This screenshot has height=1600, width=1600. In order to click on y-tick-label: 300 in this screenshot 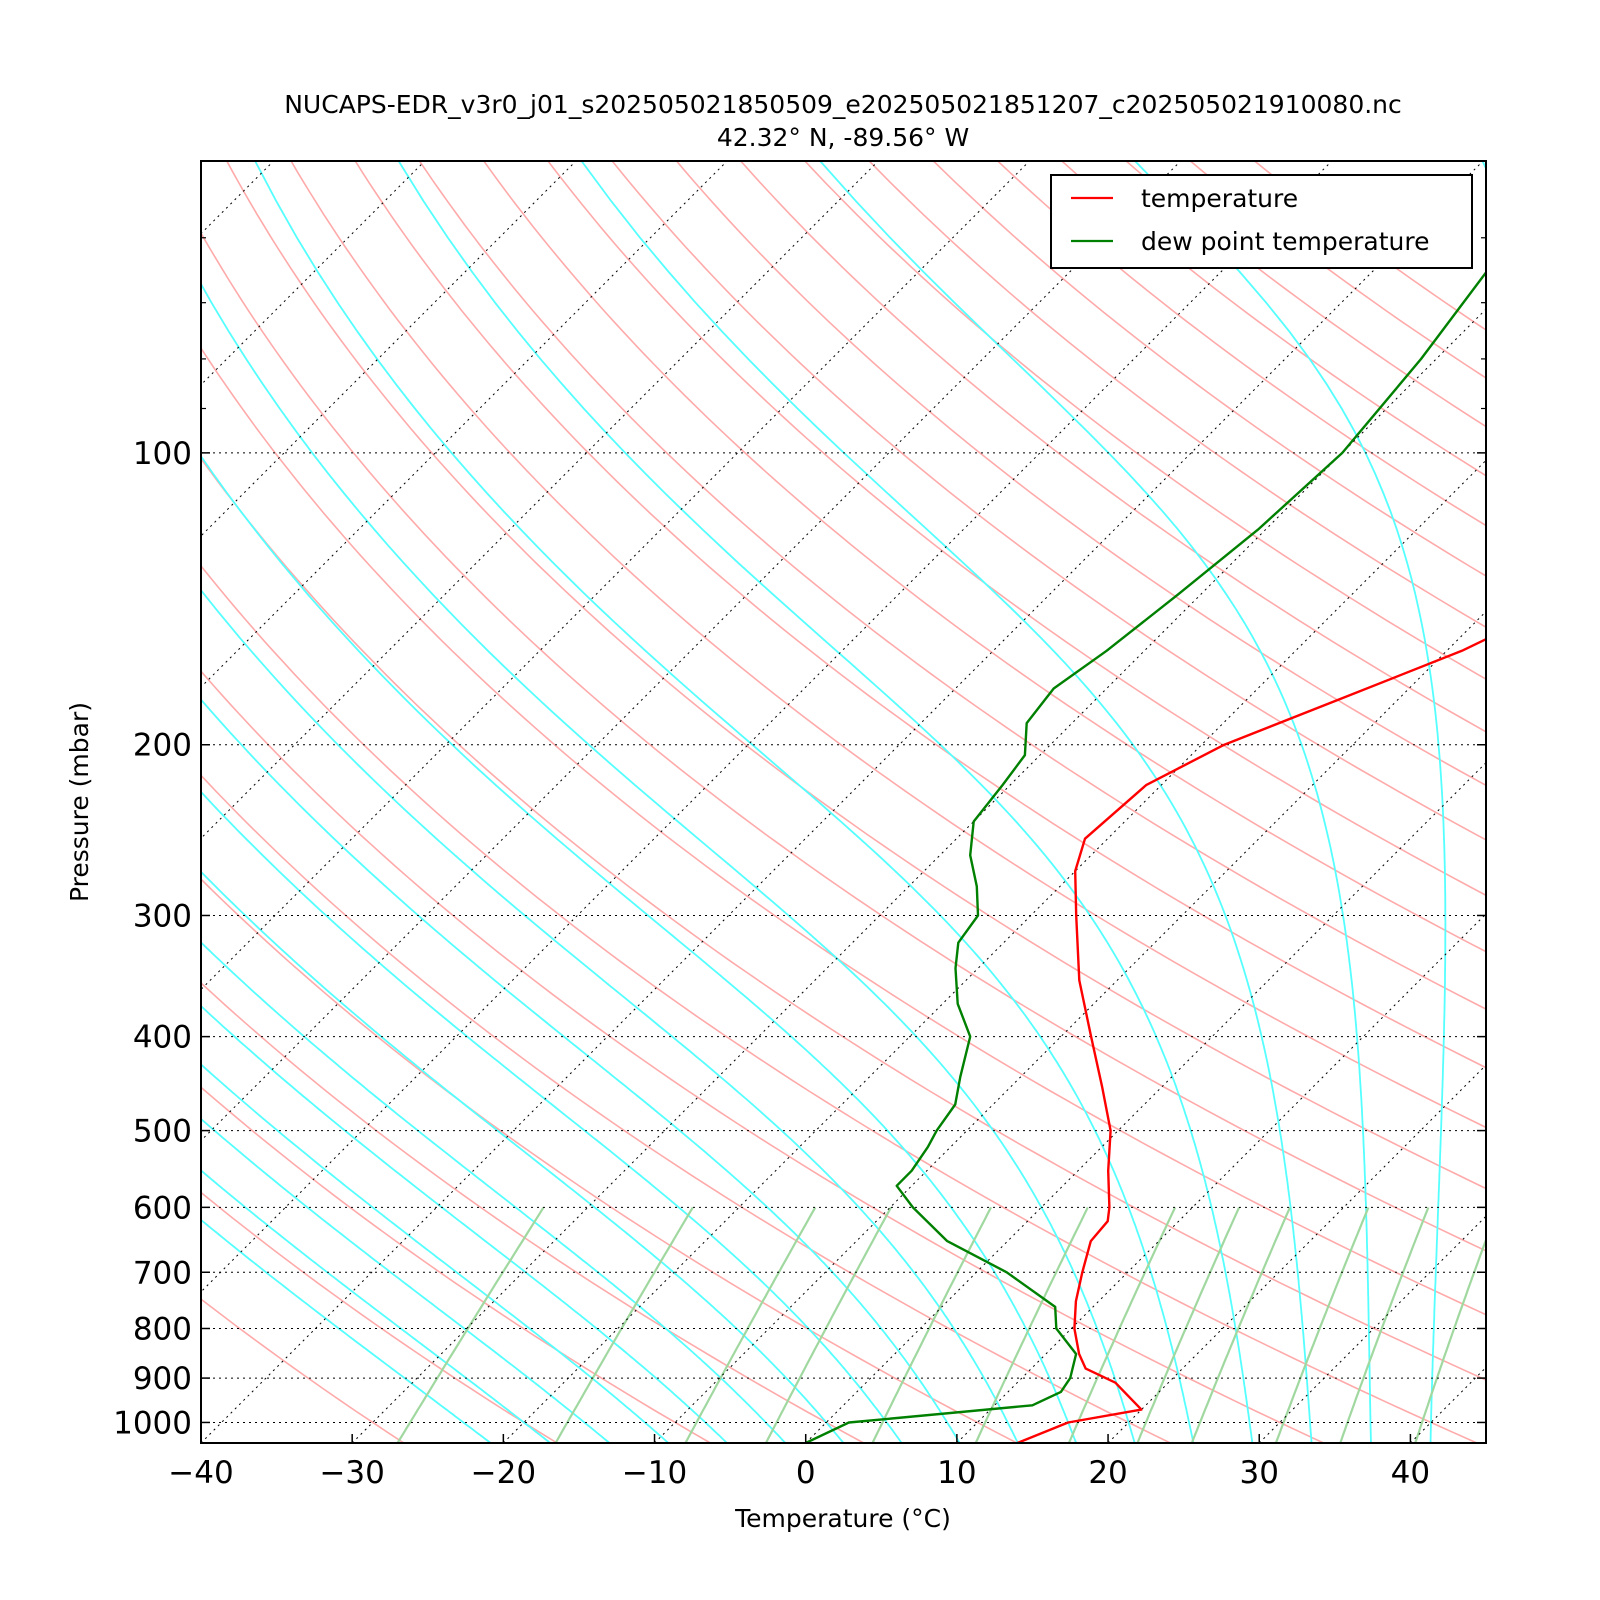, I will do `click(162, 916)`.